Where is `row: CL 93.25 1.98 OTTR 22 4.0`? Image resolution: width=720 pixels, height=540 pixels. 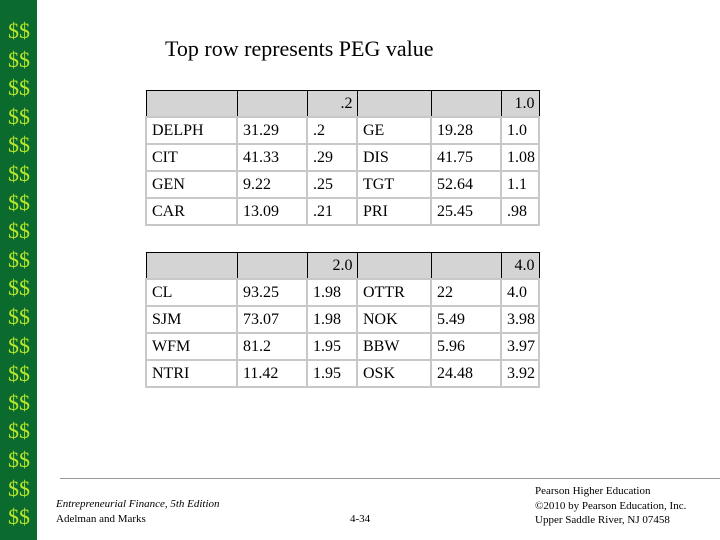 row: CL 93.25 1.98 OTTR 22 4.0 is located at coordinates (342, 292).